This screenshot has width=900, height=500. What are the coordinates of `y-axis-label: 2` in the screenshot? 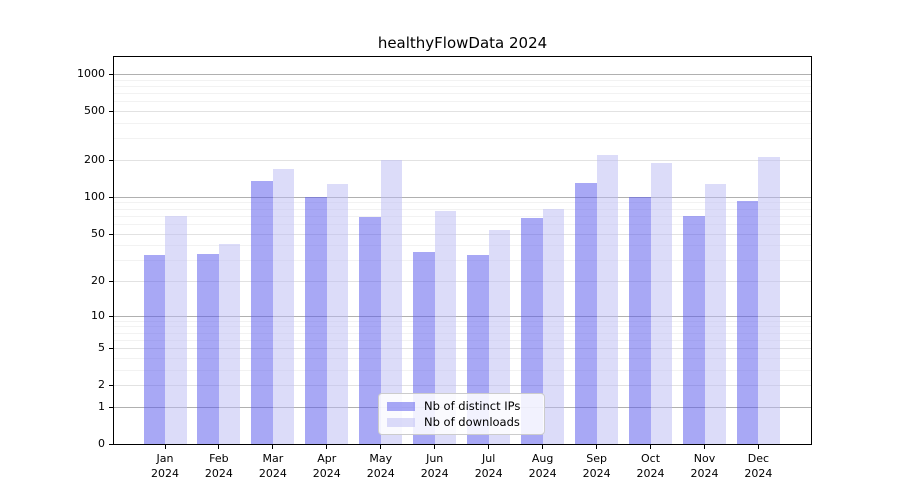 It's located at (101, 385).